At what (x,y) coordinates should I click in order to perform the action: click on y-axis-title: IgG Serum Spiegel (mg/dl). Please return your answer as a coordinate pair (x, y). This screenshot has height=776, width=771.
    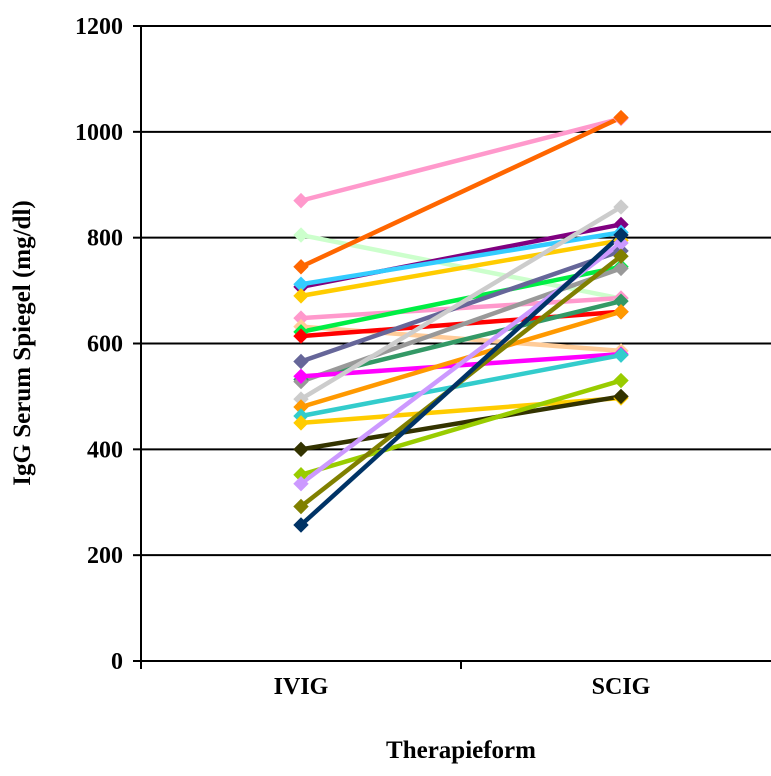
    Looking at the image, I should click on (22, 342).